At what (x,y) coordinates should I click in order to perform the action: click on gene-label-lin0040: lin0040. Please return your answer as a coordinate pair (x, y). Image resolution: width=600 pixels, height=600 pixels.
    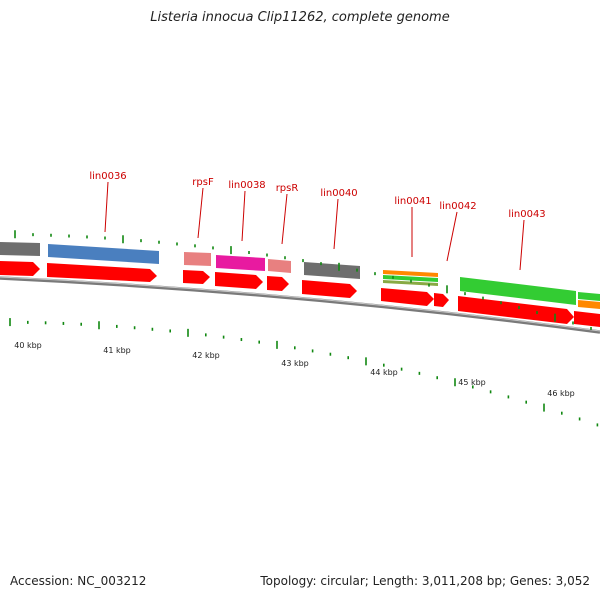
    Looking at the image, I should click on (338, 193).